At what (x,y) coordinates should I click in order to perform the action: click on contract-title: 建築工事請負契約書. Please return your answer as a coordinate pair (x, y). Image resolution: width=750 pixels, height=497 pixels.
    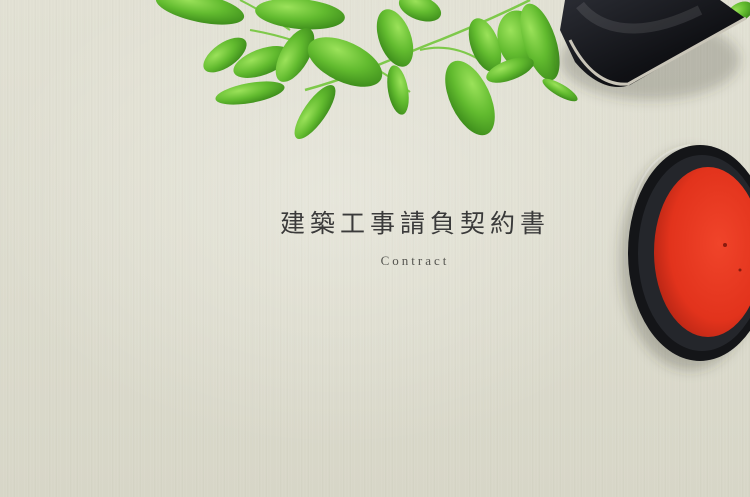
    Looking at the image, I should click on (414, 223).